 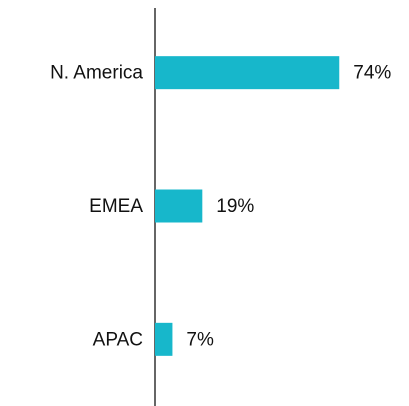 What do you see at coordinates (235, 206) in the screenshot?
I see `value-label: 19%` at bounding box center [235, 206].